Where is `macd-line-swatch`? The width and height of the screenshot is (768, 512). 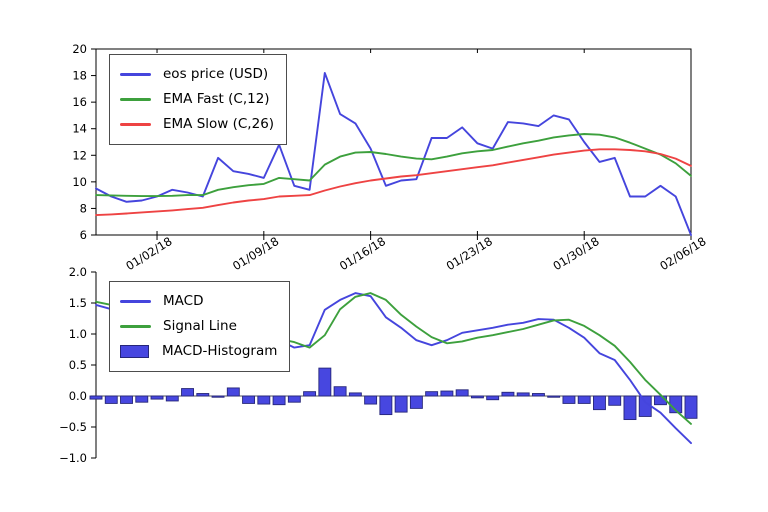 macd-line-swatch is located at coordinates (135, 301).